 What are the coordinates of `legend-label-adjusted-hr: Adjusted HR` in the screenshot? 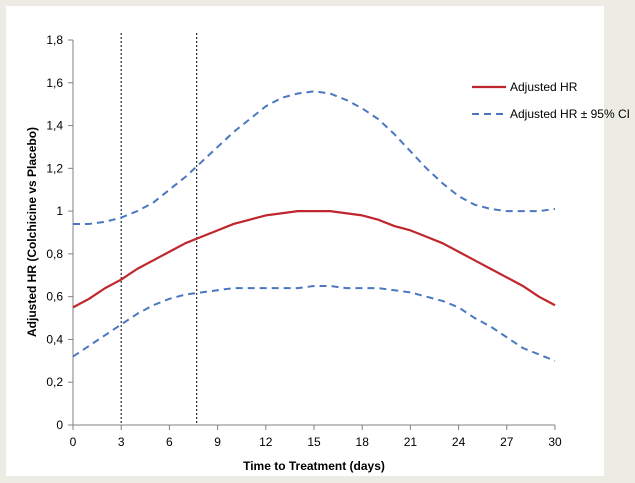 It's located at (544, 87).